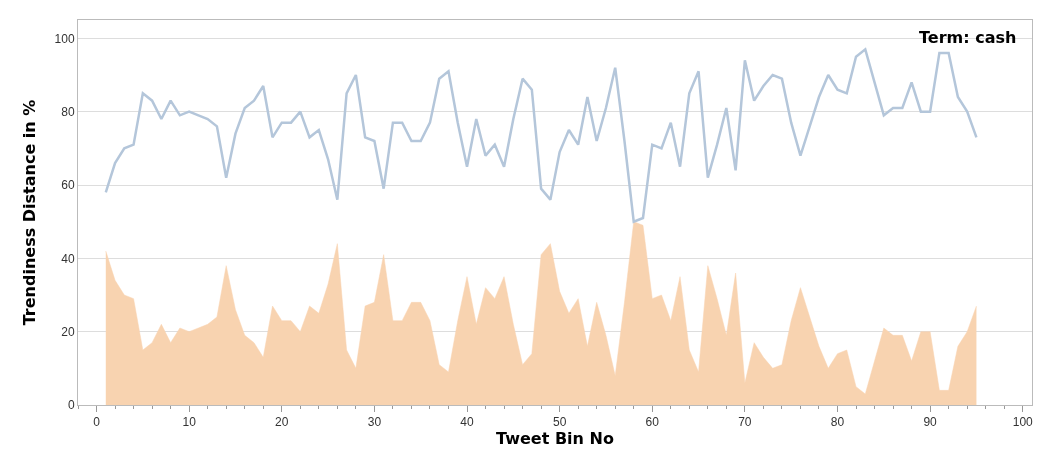 The width and height of the screenshot is (1046, 457). I want to click on y-tick-label: 80, so click(68, 111).